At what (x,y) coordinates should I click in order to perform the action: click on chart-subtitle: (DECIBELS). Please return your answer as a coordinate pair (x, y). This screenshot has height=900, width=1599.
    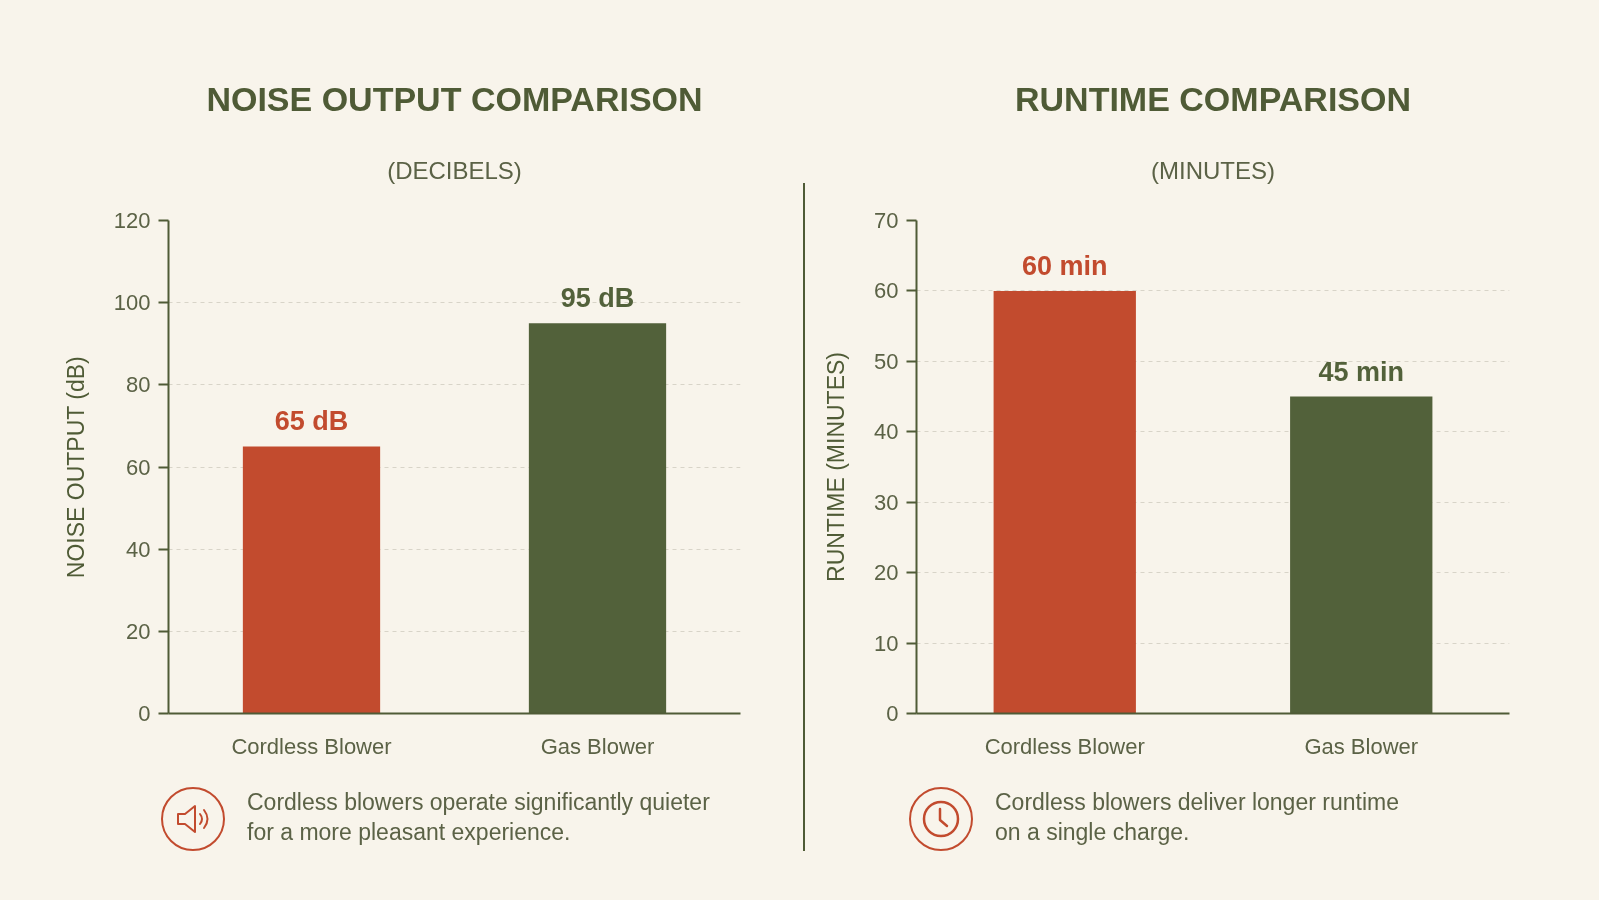
    Looking at the image, I should click on (454, 170).